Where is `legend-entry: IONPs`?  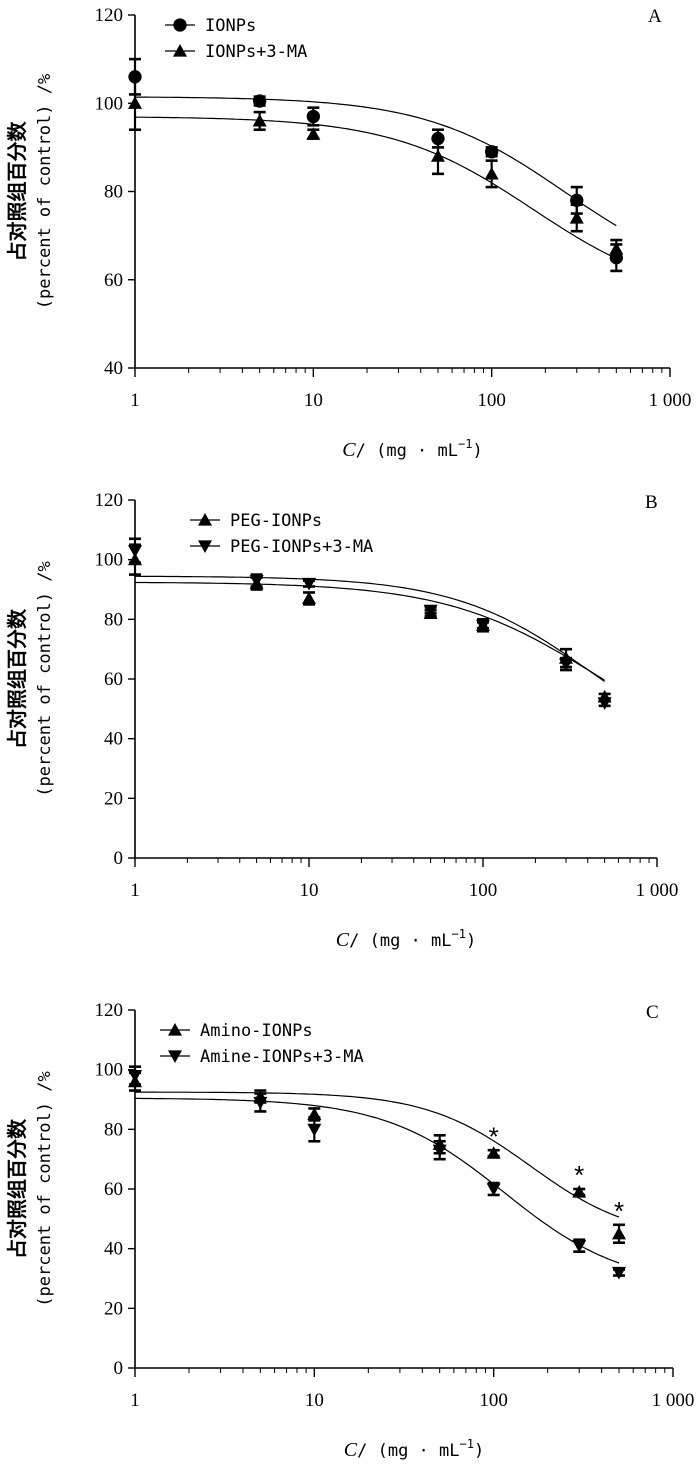
legend-entry: IONPs is located at coordinates (210, 26).